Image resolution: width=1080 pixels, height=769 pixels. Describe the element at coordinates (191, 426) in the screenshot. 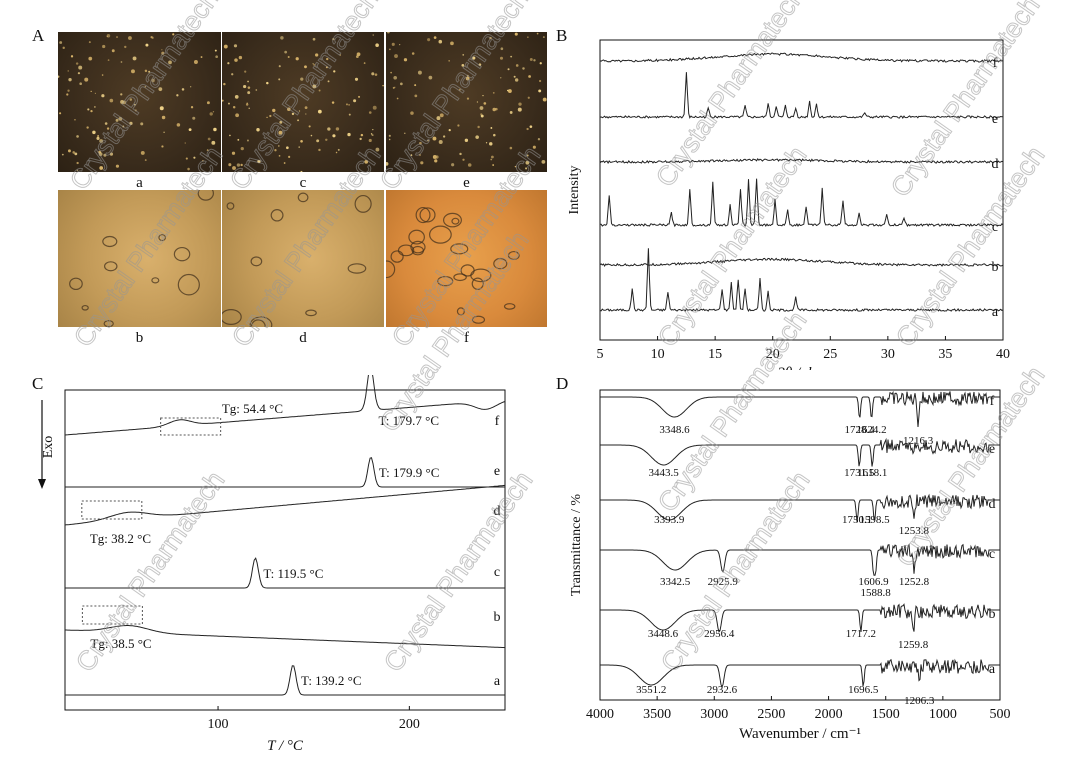

I see `dsc-tg-box-f` at that location.